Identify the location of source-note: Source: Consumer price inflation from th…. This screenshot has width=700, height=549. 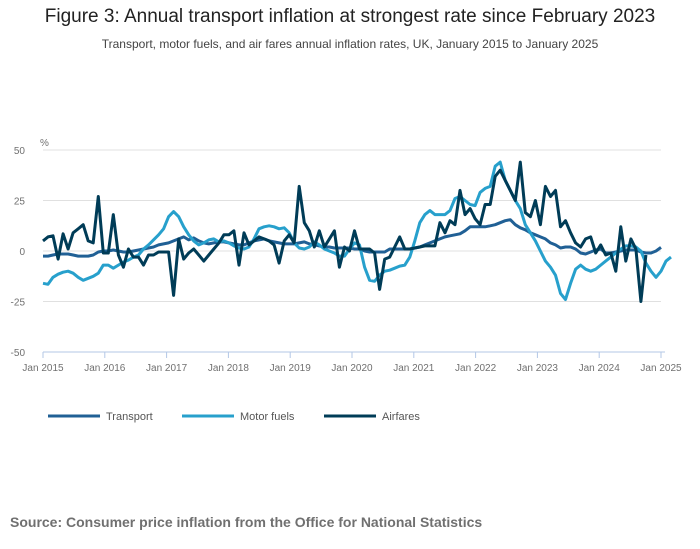
(246, 522).